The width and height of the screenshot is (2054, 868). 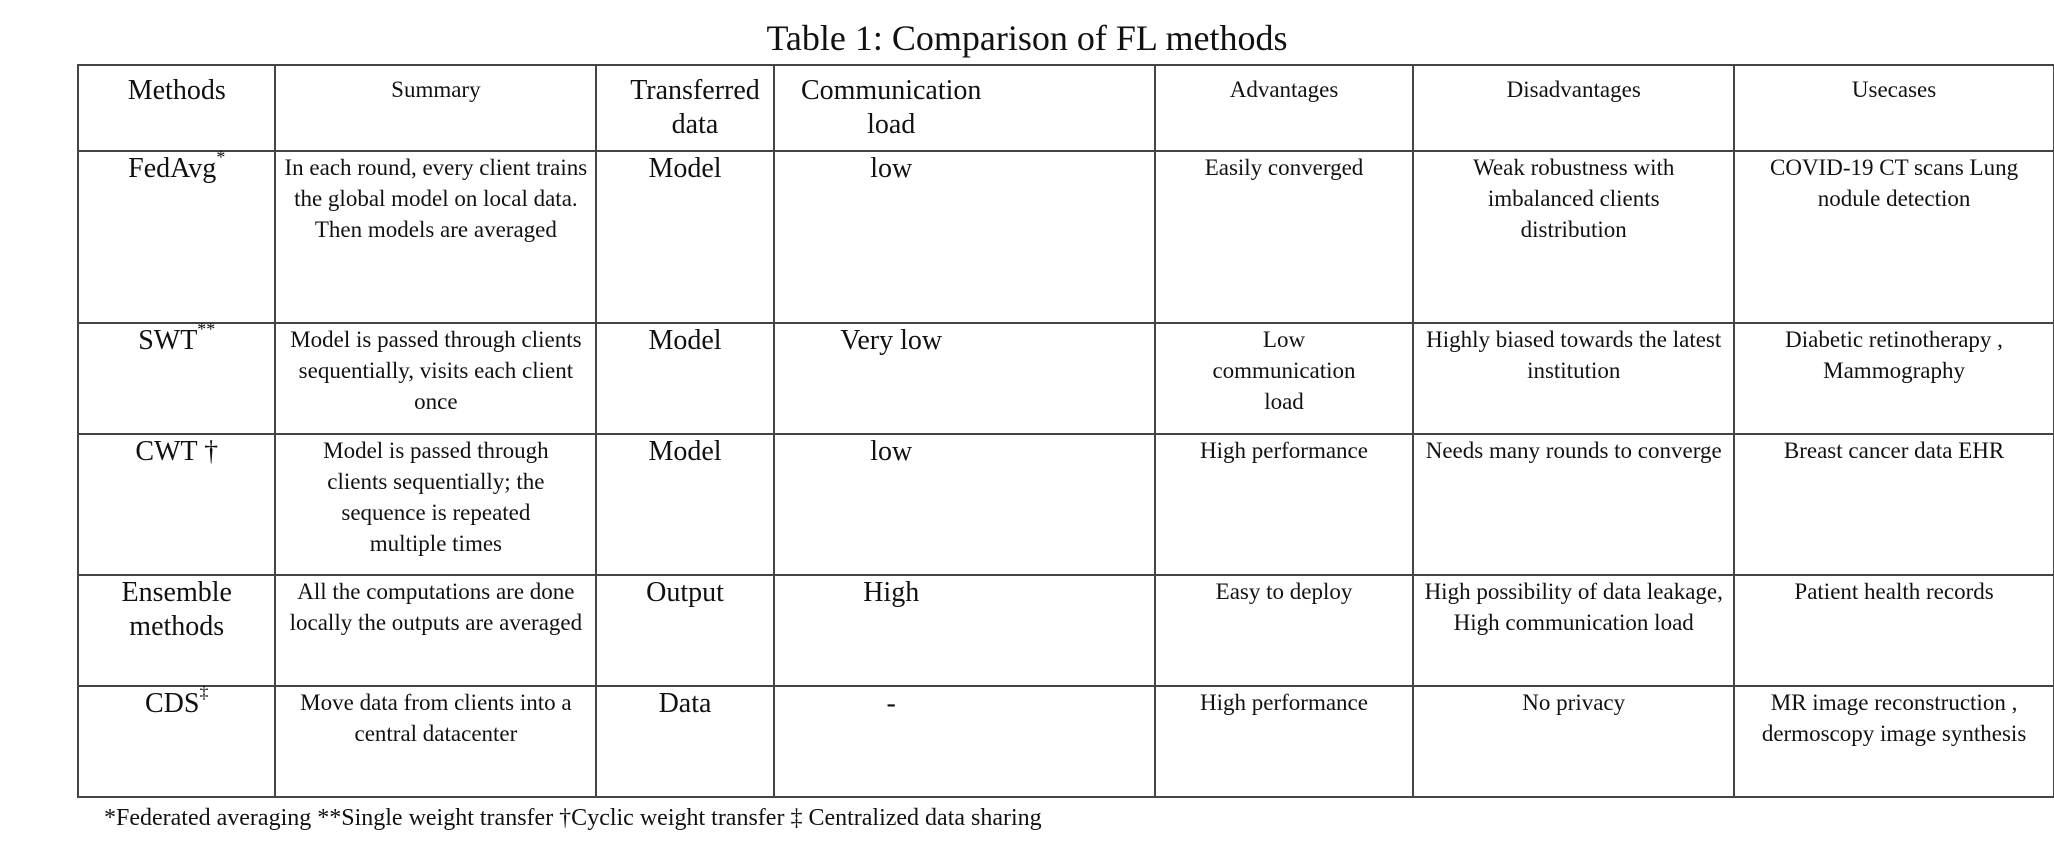 I want to click on advantages-cell: Easily converged, so click(x=1284, y=237).